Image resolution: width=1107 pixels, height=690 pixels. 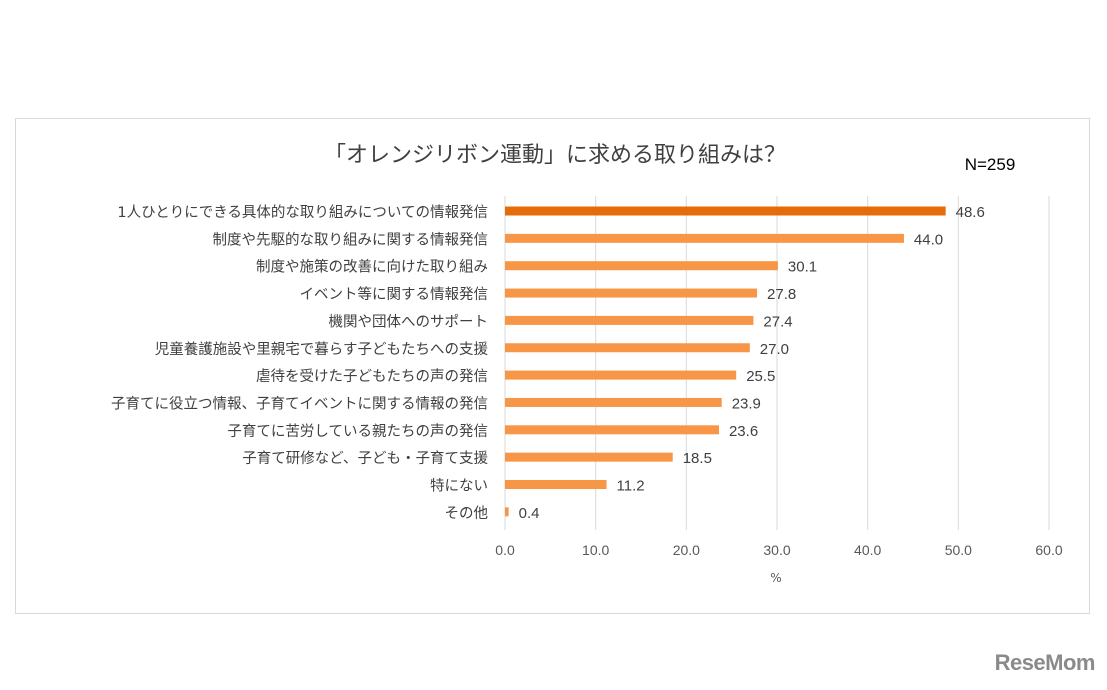 I want to click on category-label: 虐待を受けた子どもたちの声の発信, so click(x=372, y=376).